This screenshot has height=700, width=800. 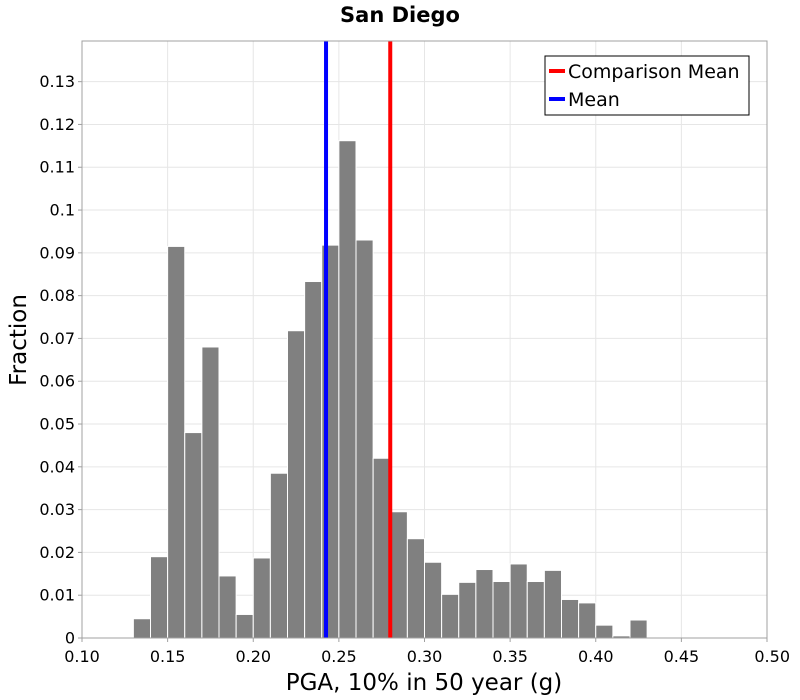 What do you see at coordinates (57, 552) in the screenshot?
I see `y-tick-label: 0.02` at bounding box center [57, 552].